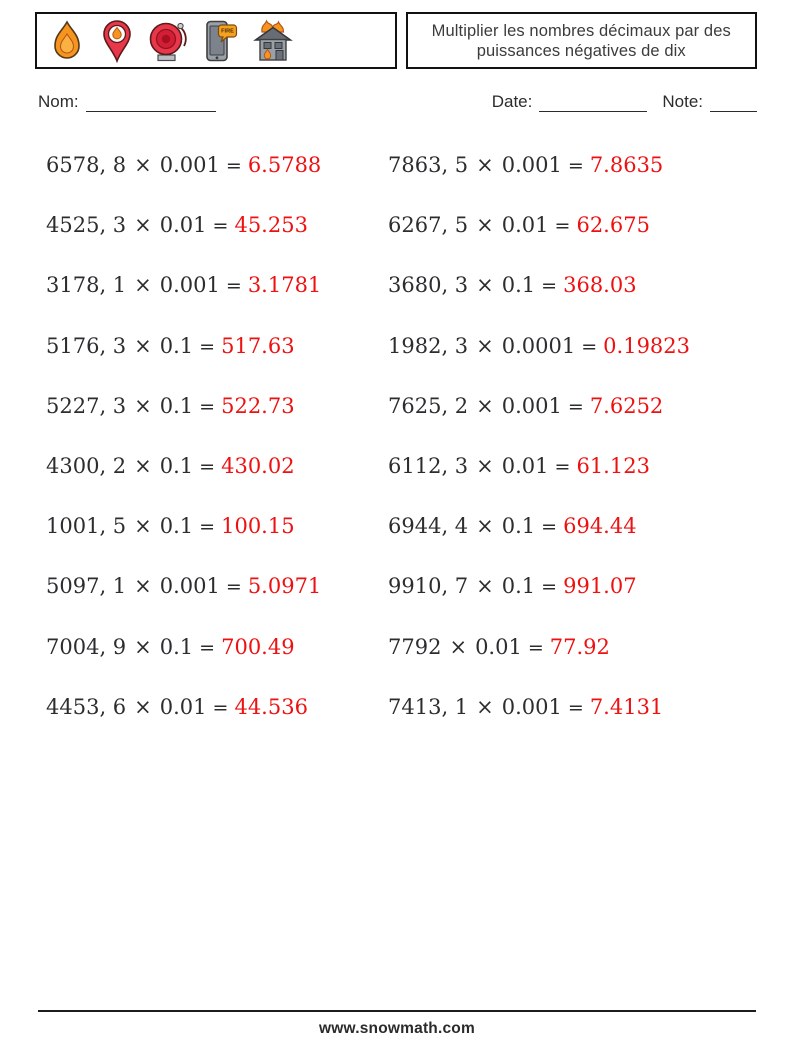 This screenshot has width=794, height=1053. Describe the element at coordinates (217, 421) in the screenshot. I see `problem-row: 5227, 3 × 0.1 = 522.73` at that location.